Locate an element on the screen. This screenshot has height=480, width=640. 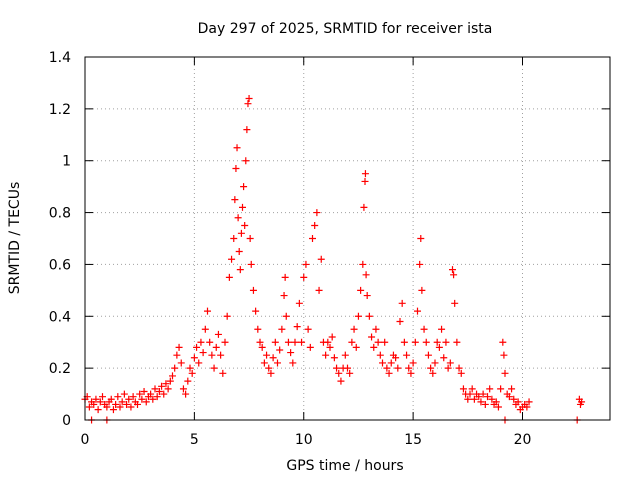
x-tick-label: 20 is located at coordinates (523, 440).